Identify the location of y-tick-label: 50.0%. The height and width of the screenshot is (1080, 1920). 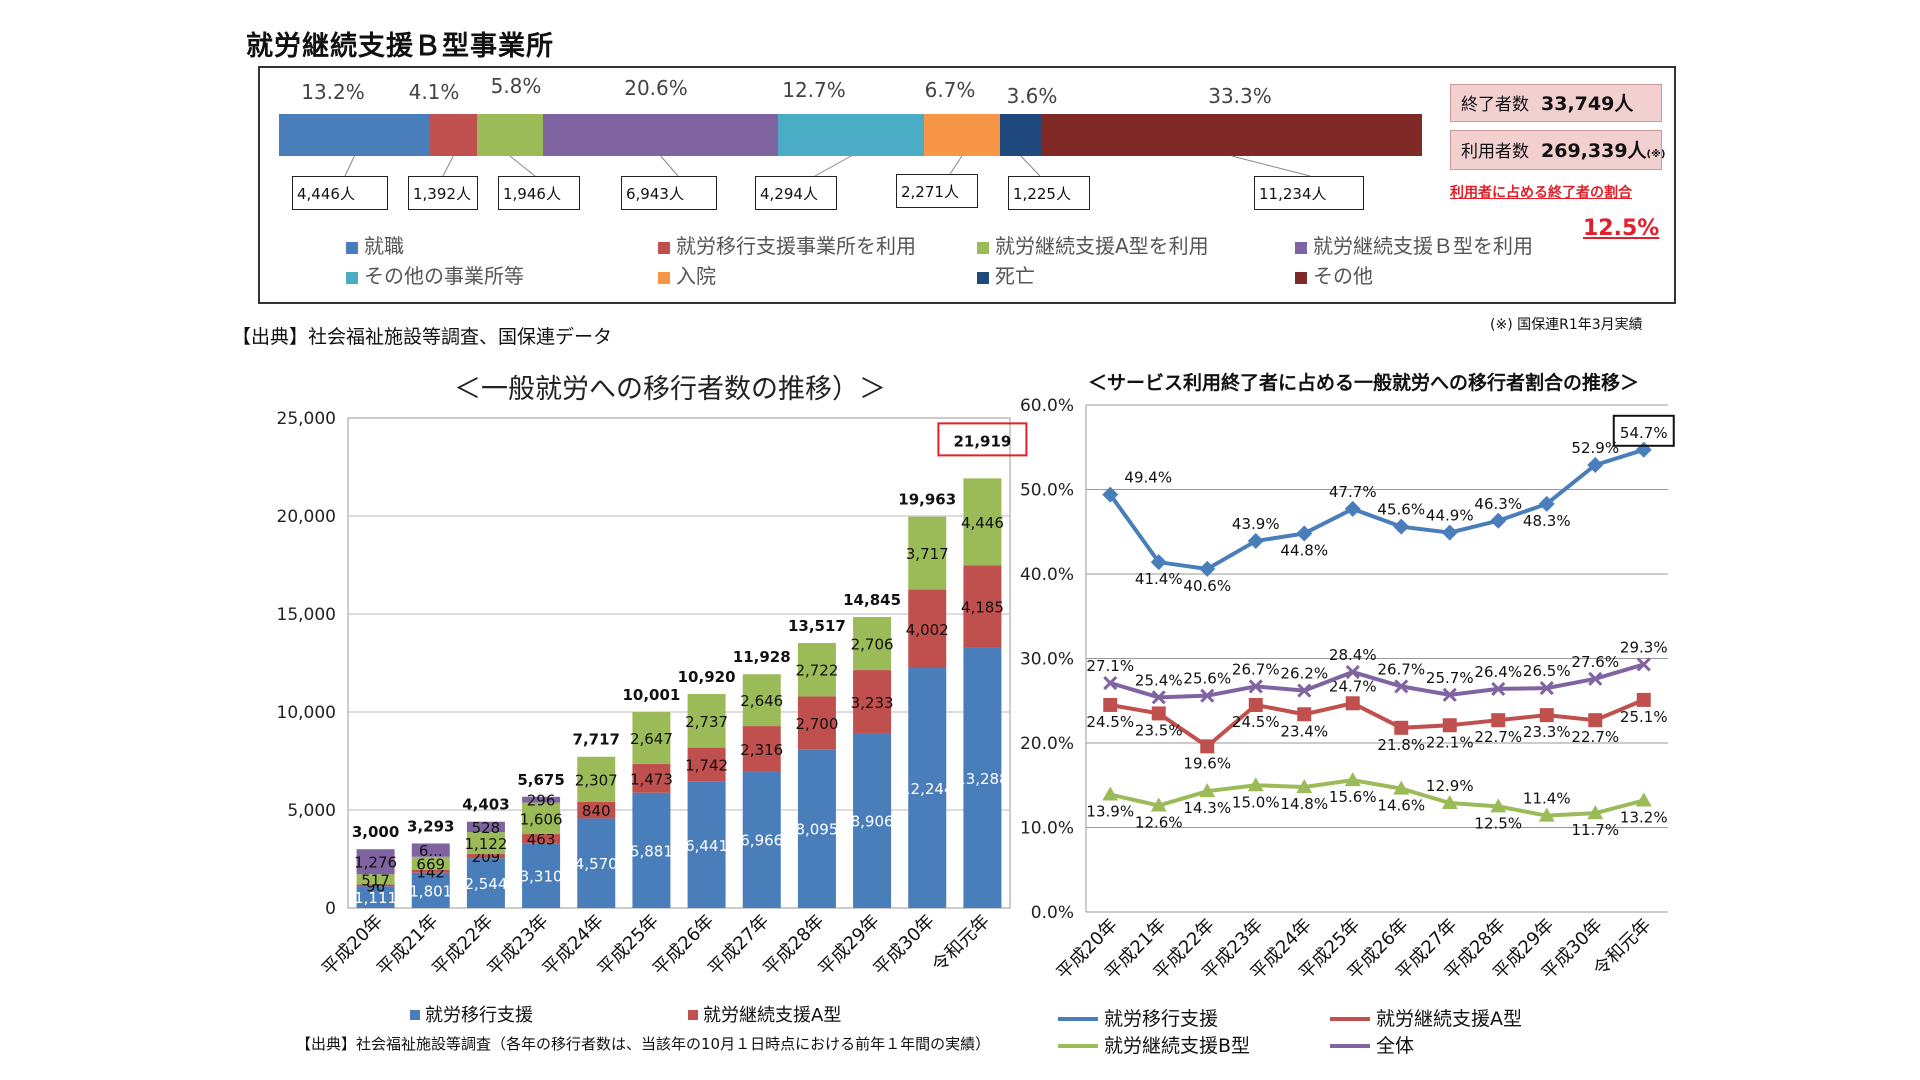
(1047, 491).